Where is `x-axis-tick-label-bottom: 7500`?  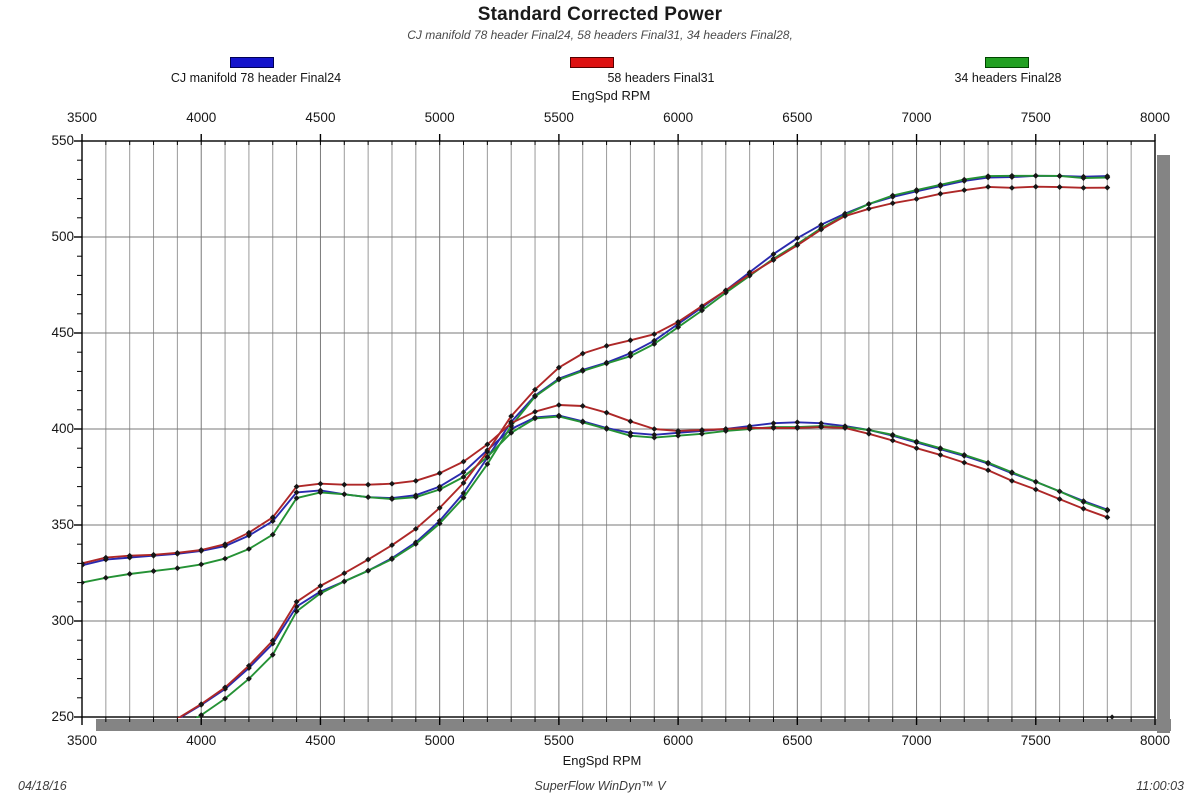 x-axis-tick-label-bottom: 7500 is located at coordinates (1035, 740).